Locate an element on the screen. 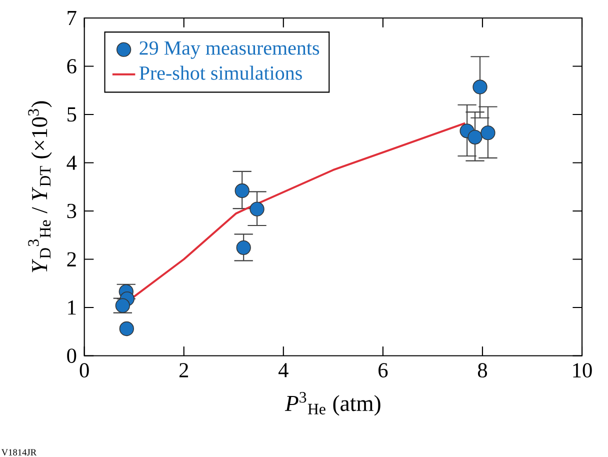  x-tick-label: 2 is located at coordinates (183, 370).